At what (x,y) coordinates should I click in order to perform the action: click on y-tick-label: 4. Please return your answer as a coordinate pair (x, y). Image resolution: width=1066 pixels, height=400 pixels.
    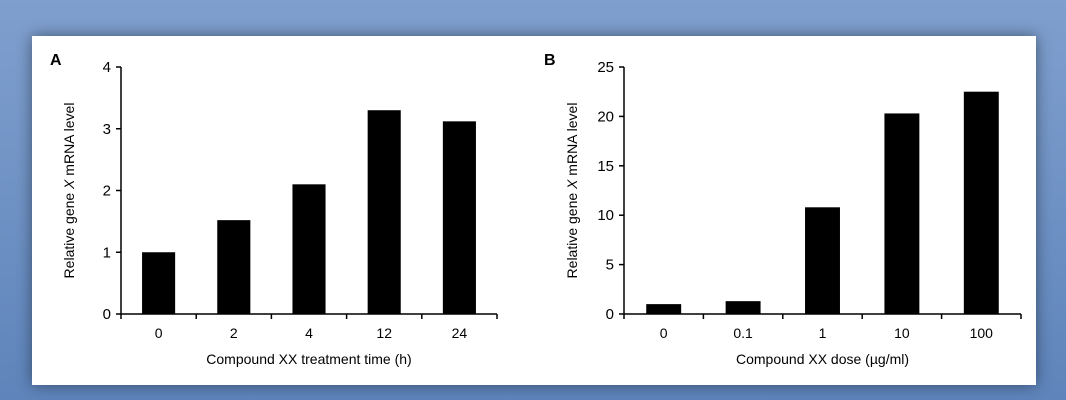
    Looking at the image, I should click on (107, 67).